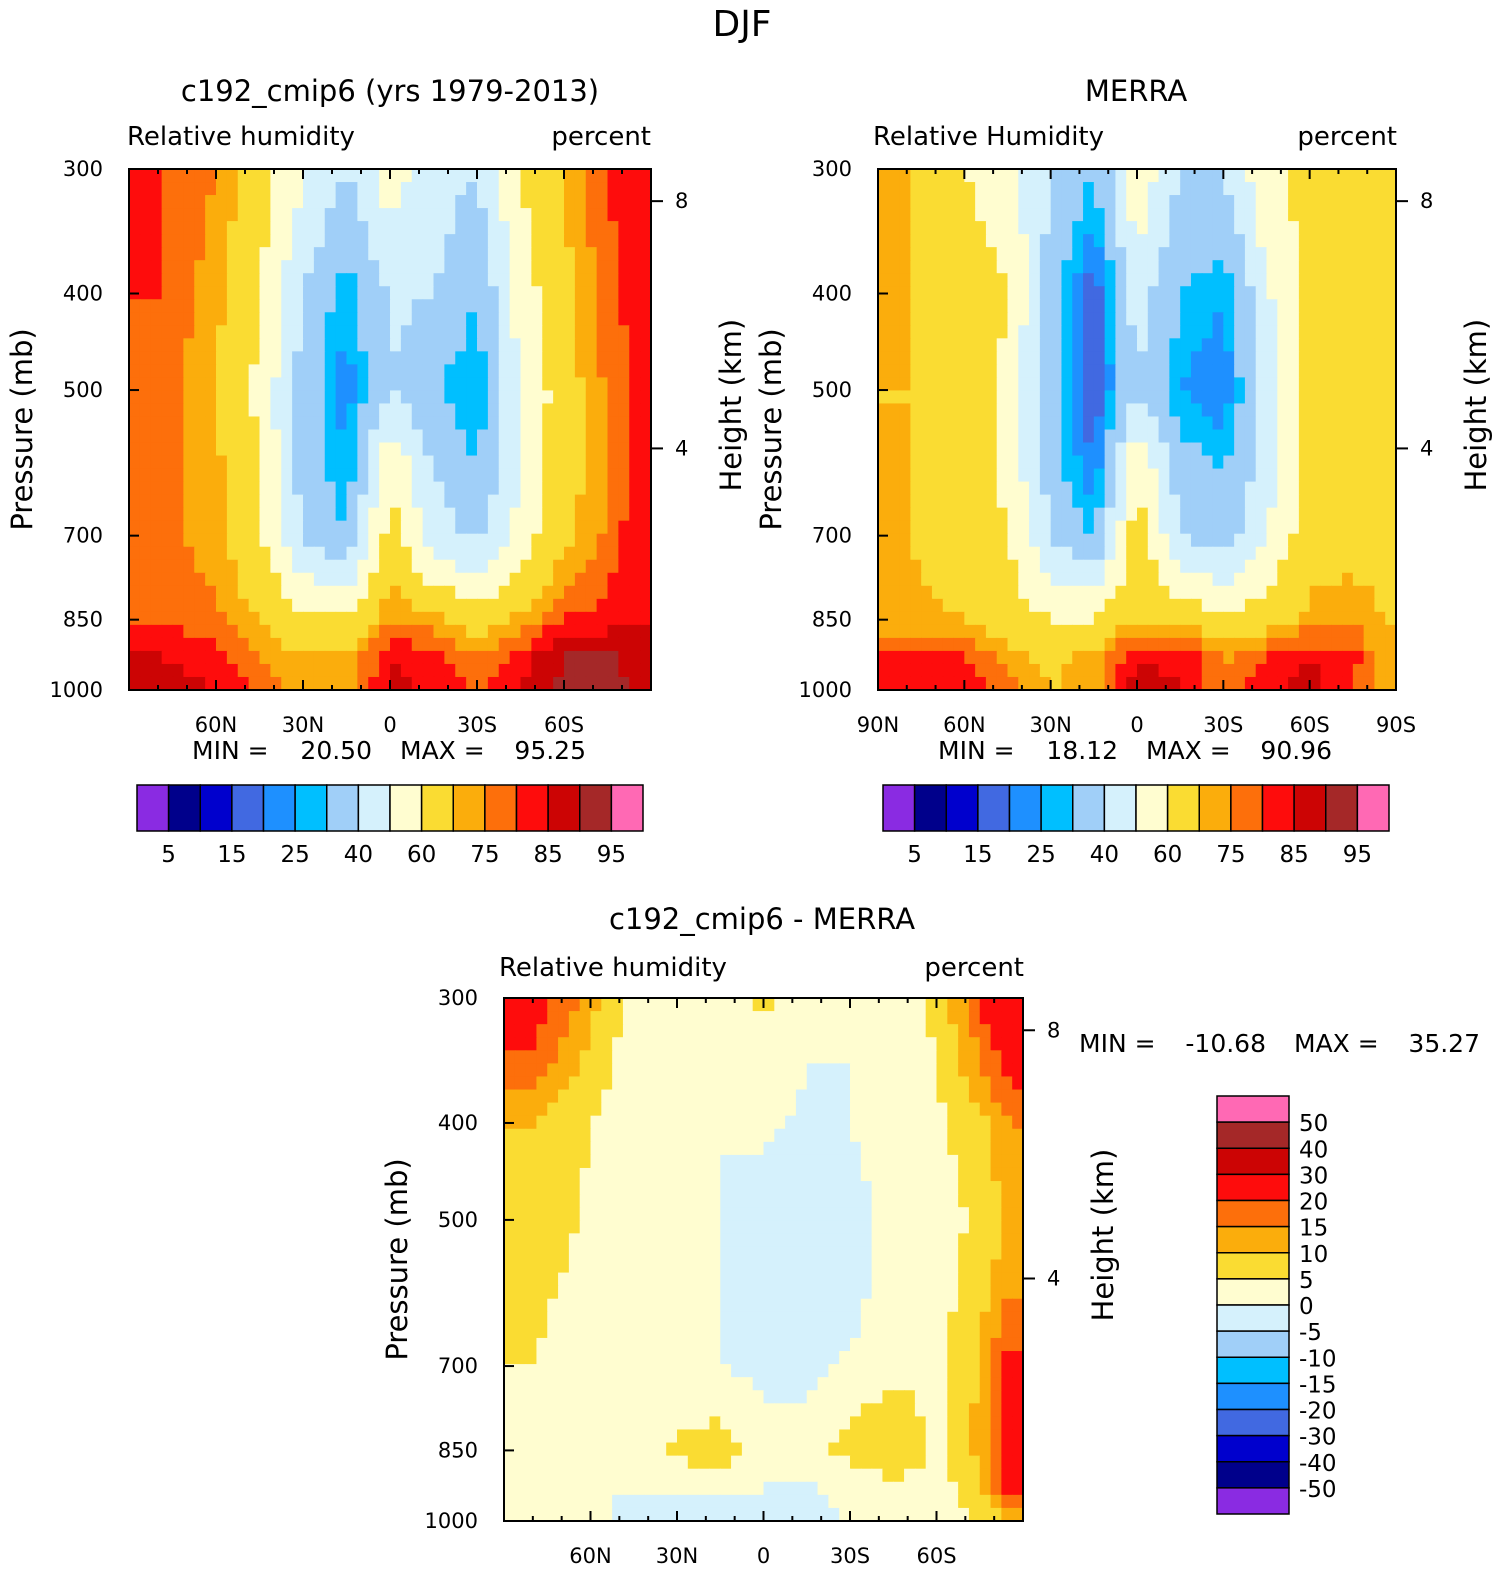 The image size is (1509, 1589). Describe the element at coordinates (613, 968) in the screenshot. I see `panel-left-label: Relative humidity` at that location.